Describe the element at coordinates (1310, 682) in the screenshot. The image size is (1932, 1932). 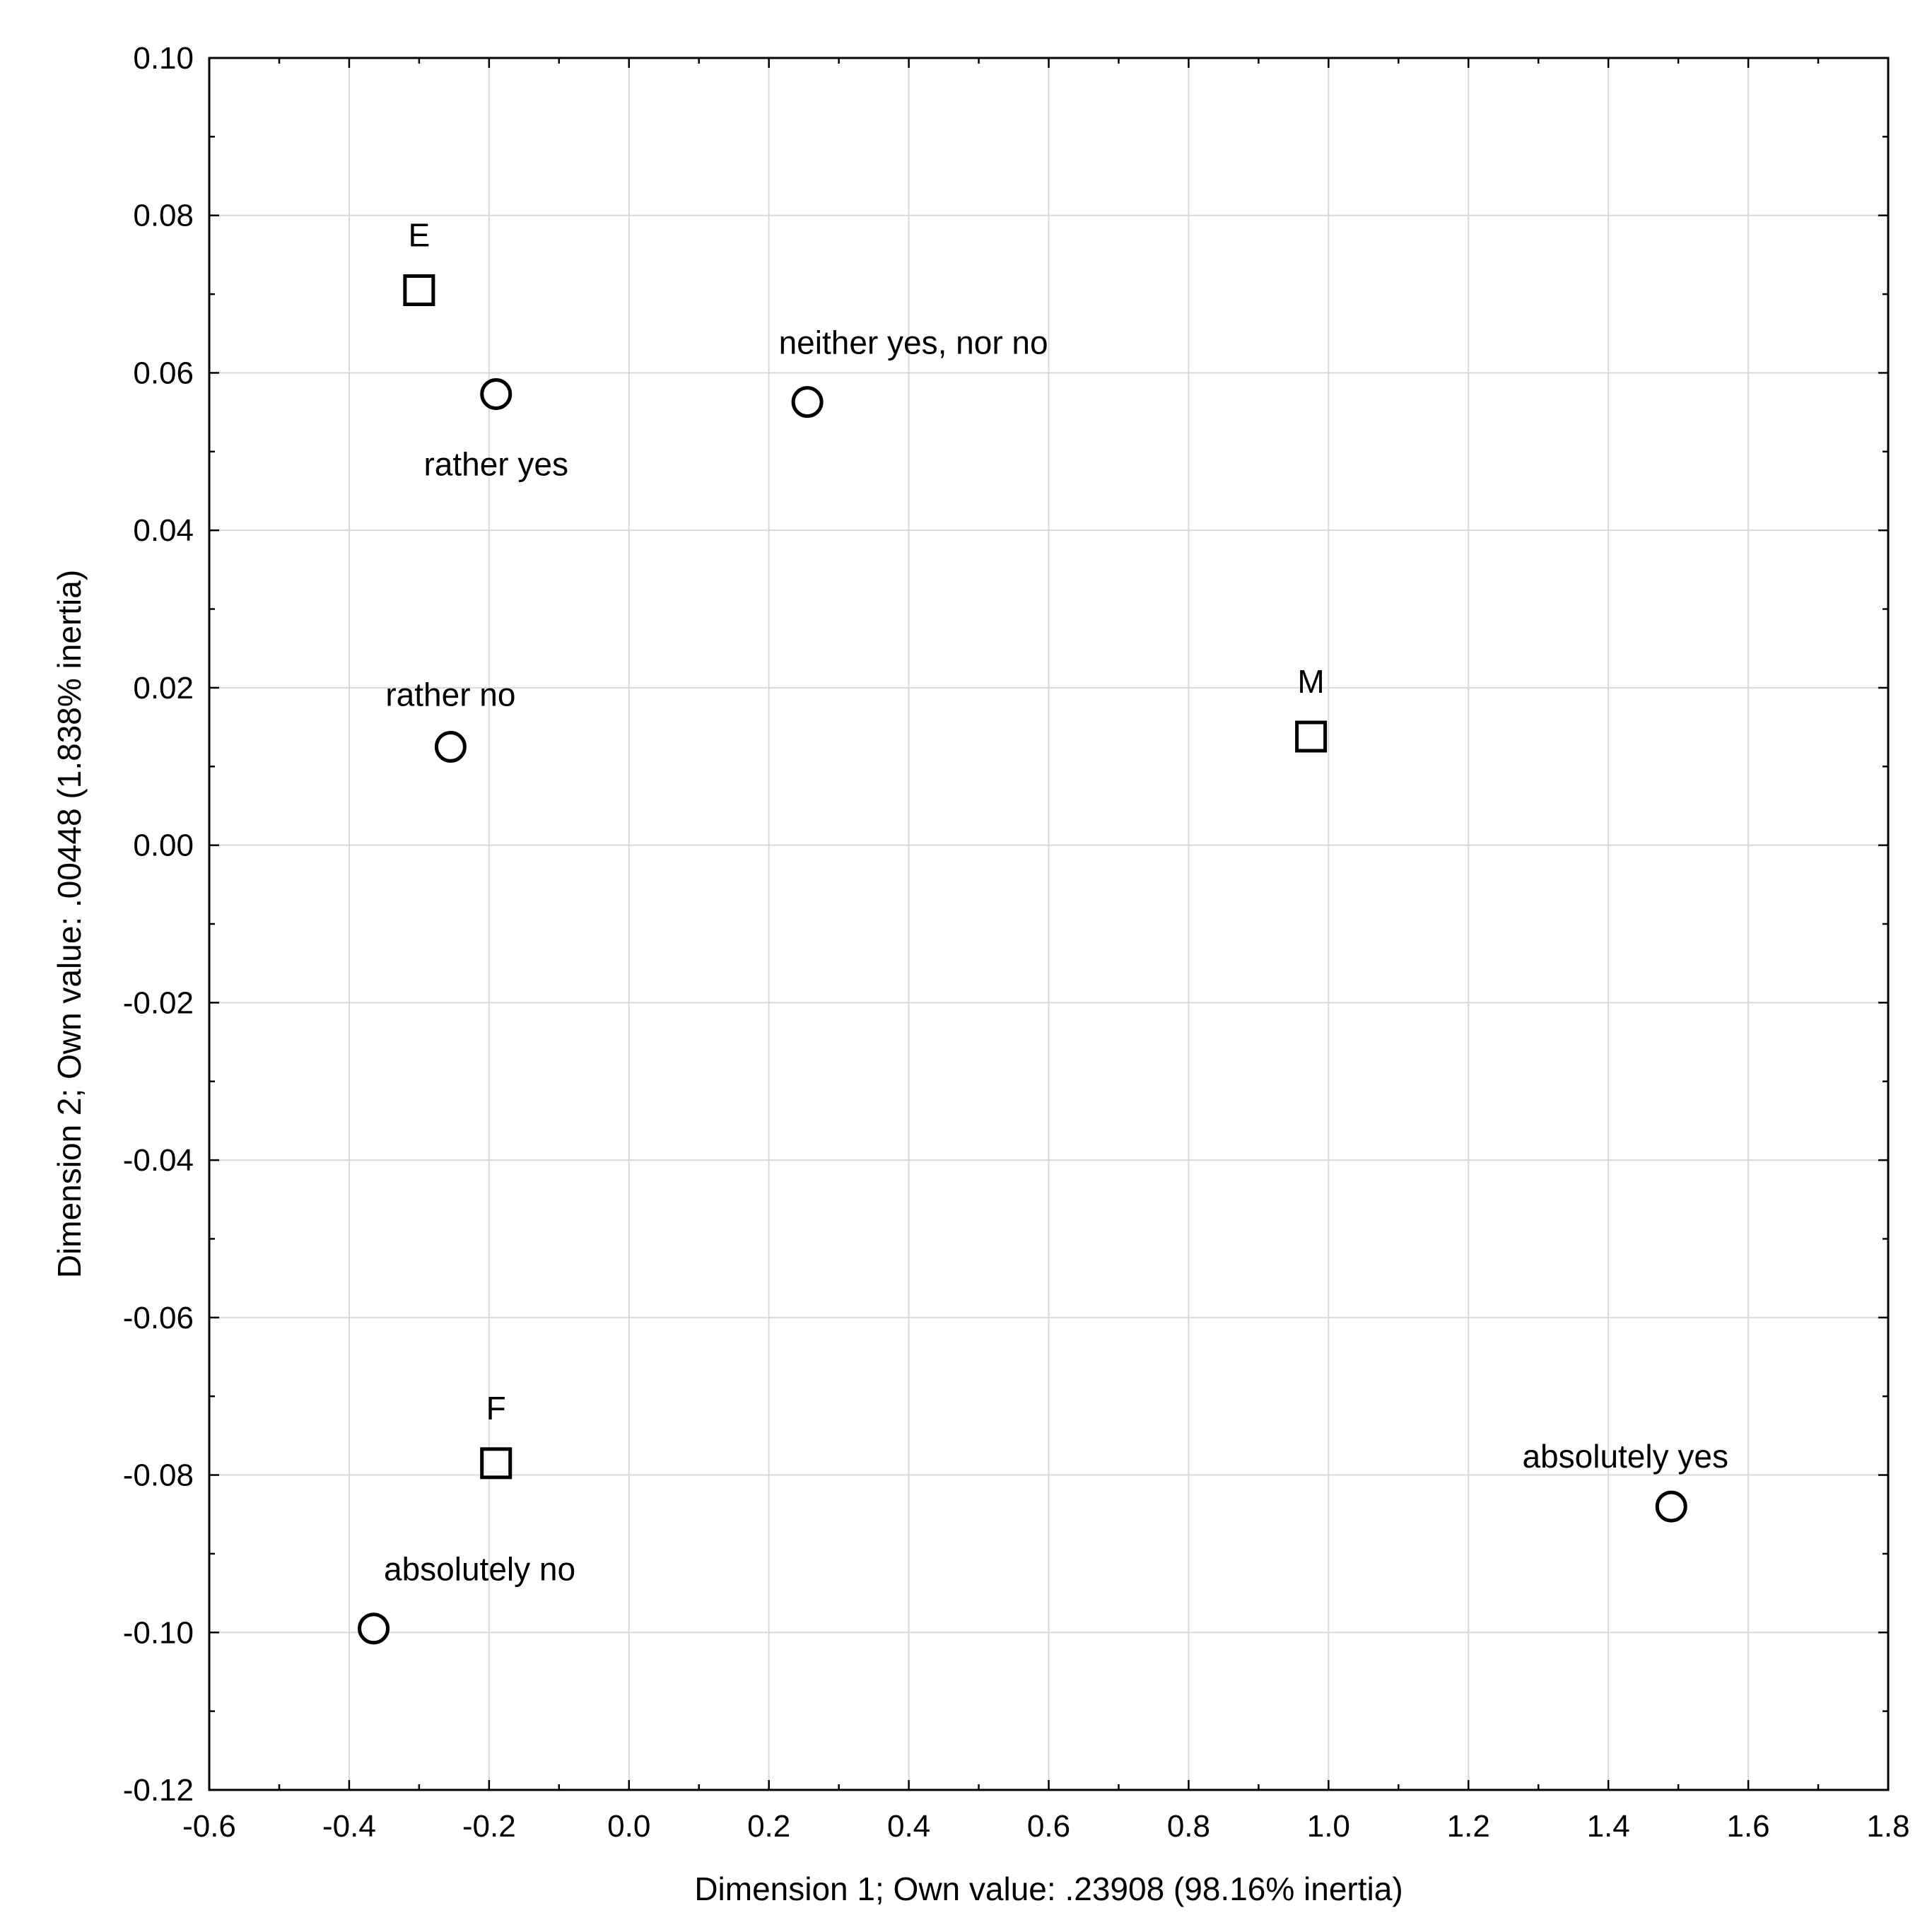
I see `point-label-m: M` at that location.